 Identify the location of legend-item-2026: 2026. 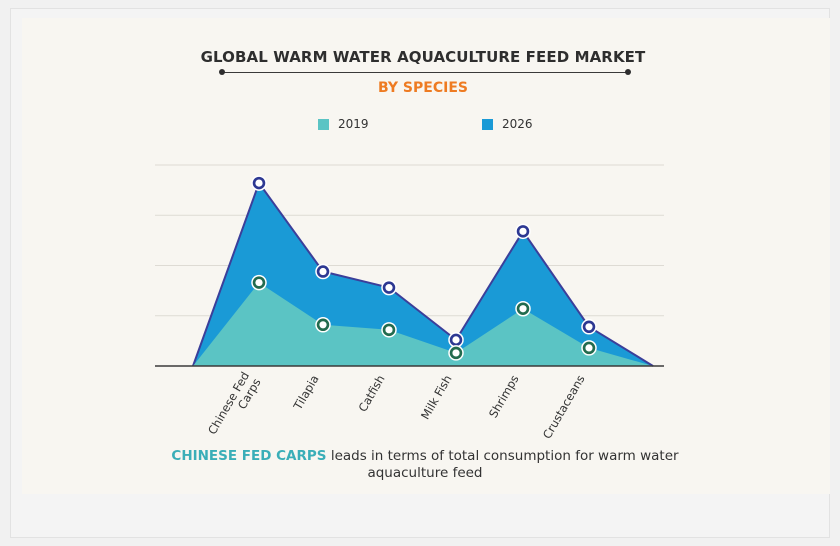
(507, 124).